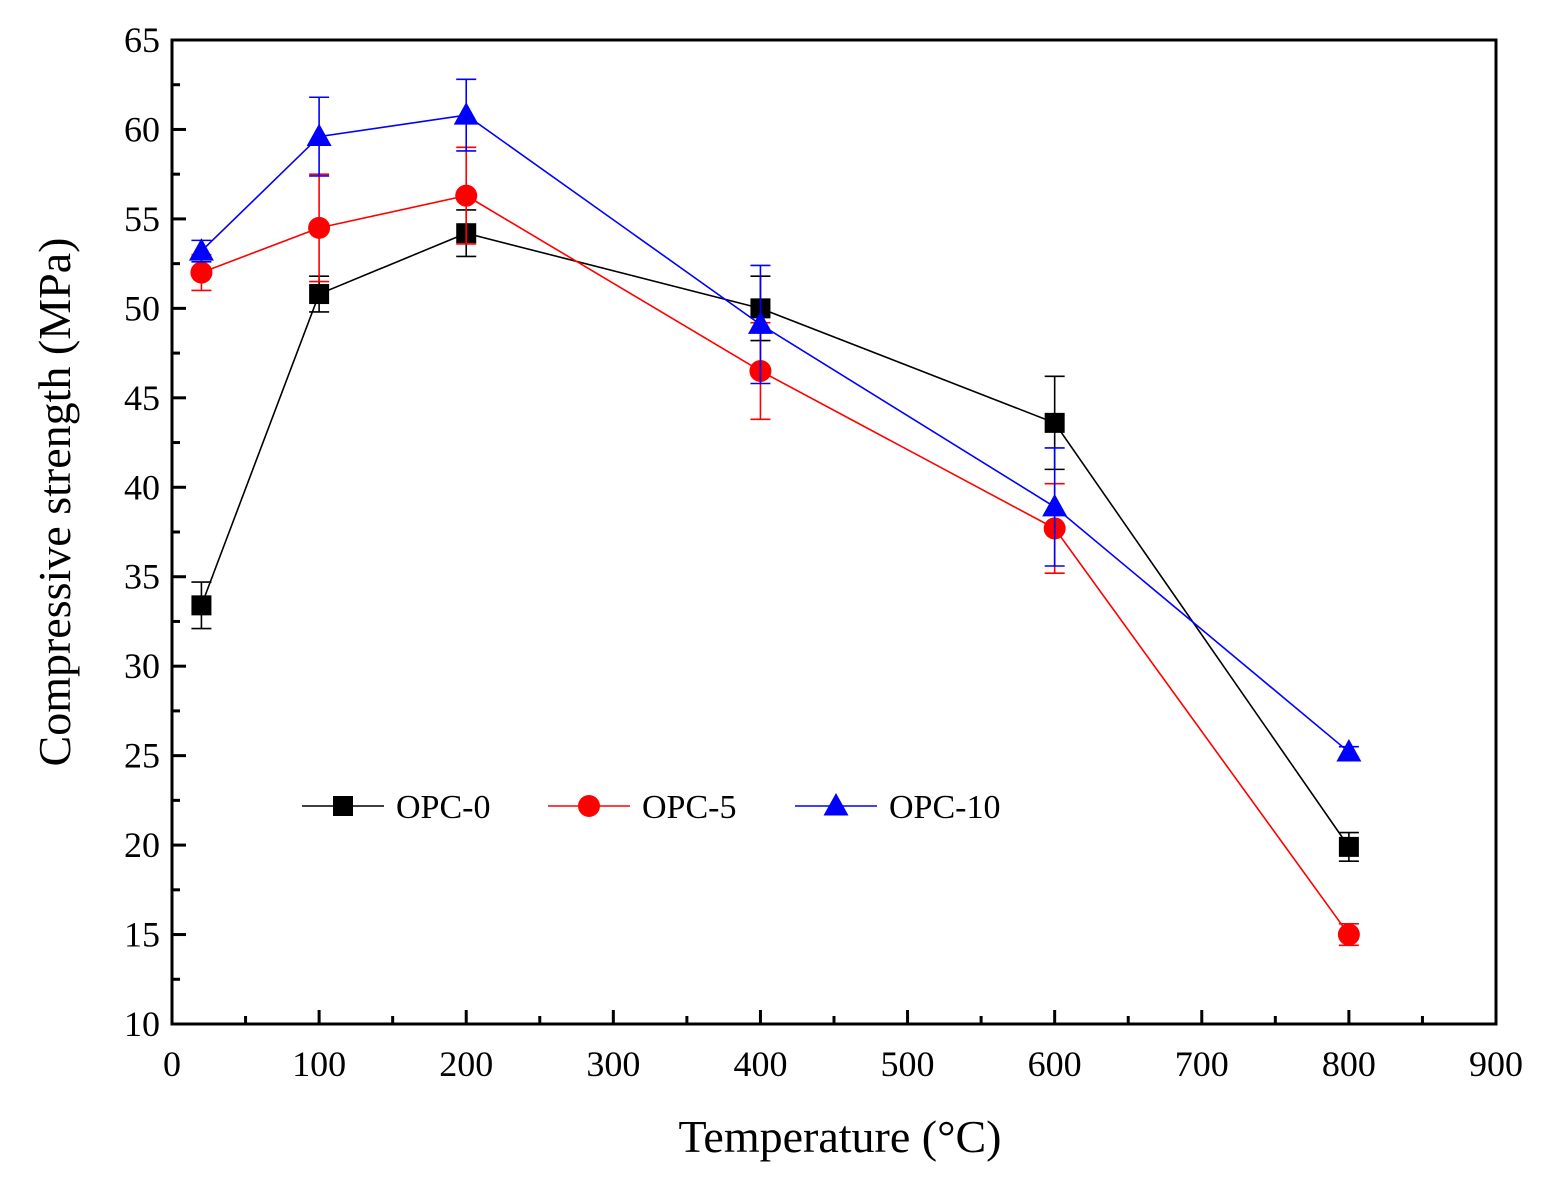 Image resolution: width=1541 pixels, height=1186 pixels. I want to click on y-tick-label: 15, so click(142, 935).